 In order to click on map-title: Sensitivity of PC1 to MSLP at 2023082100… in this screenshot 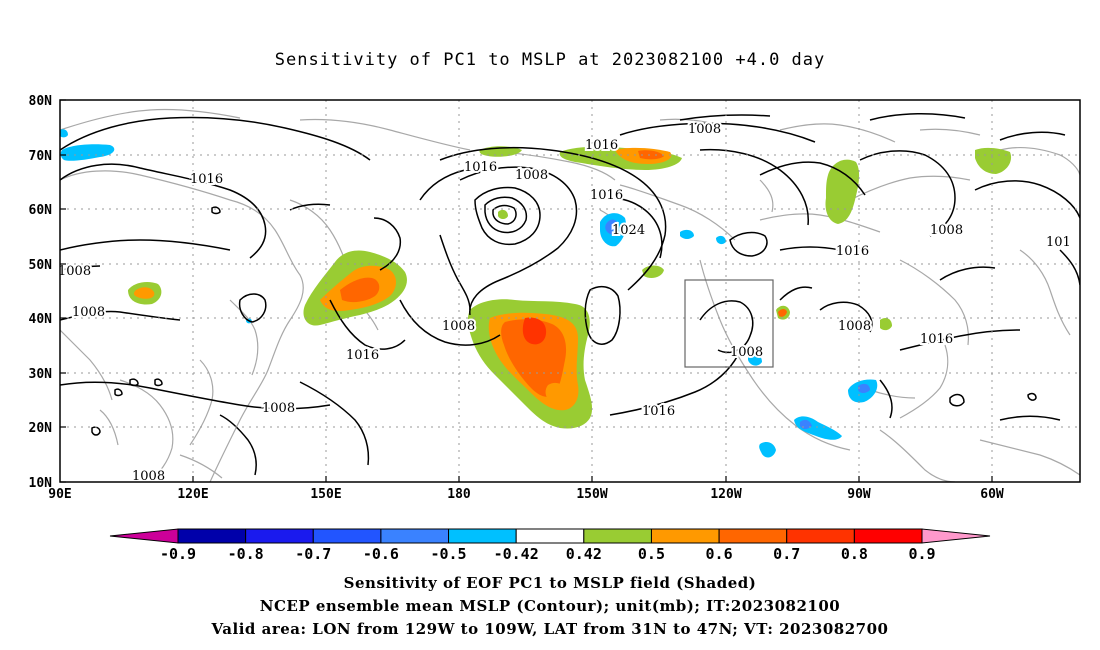, I will do `click(550, 60)`.